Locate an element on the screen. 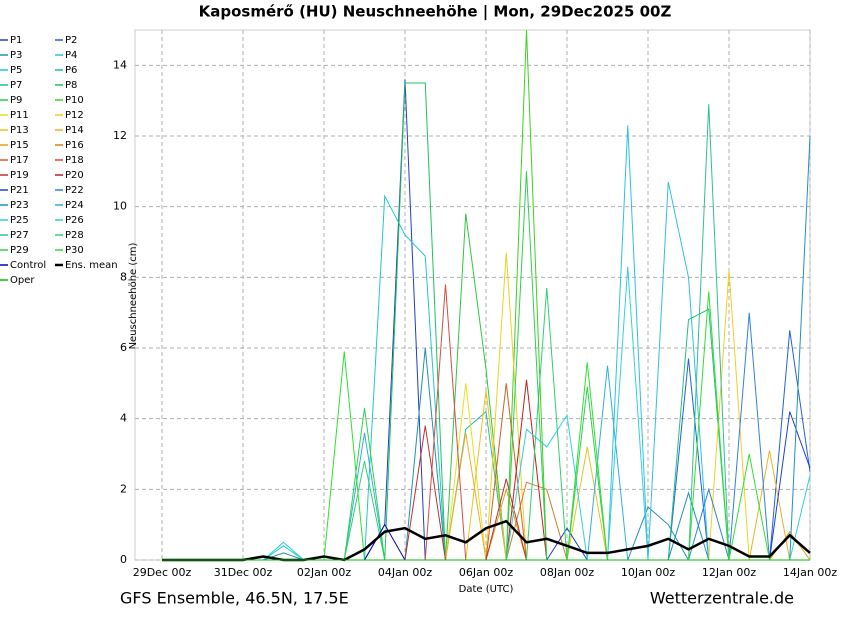 The image size is (850, 620). legend-label: Oper is located at coordinates (22, 280).